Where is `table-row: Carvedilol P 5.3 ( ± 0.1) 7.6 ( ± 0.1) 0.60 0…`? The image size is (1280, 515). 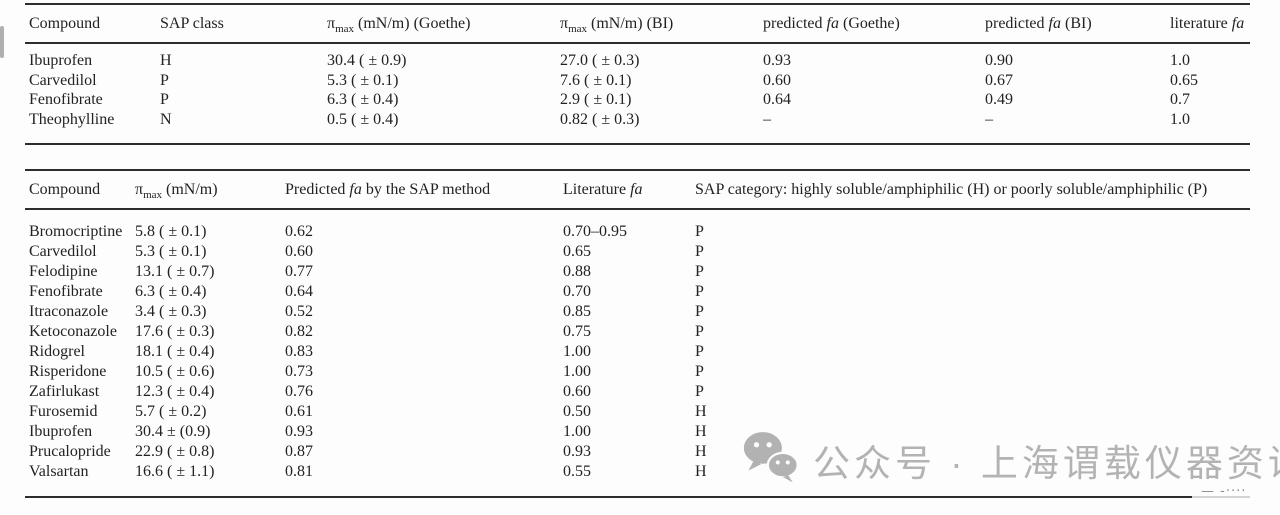
table-row: Carvedilol P 5.3 ( ± 0.1) 7.6 ( ± 0.1) 0.60 0… is located at coordinates (637, 81).